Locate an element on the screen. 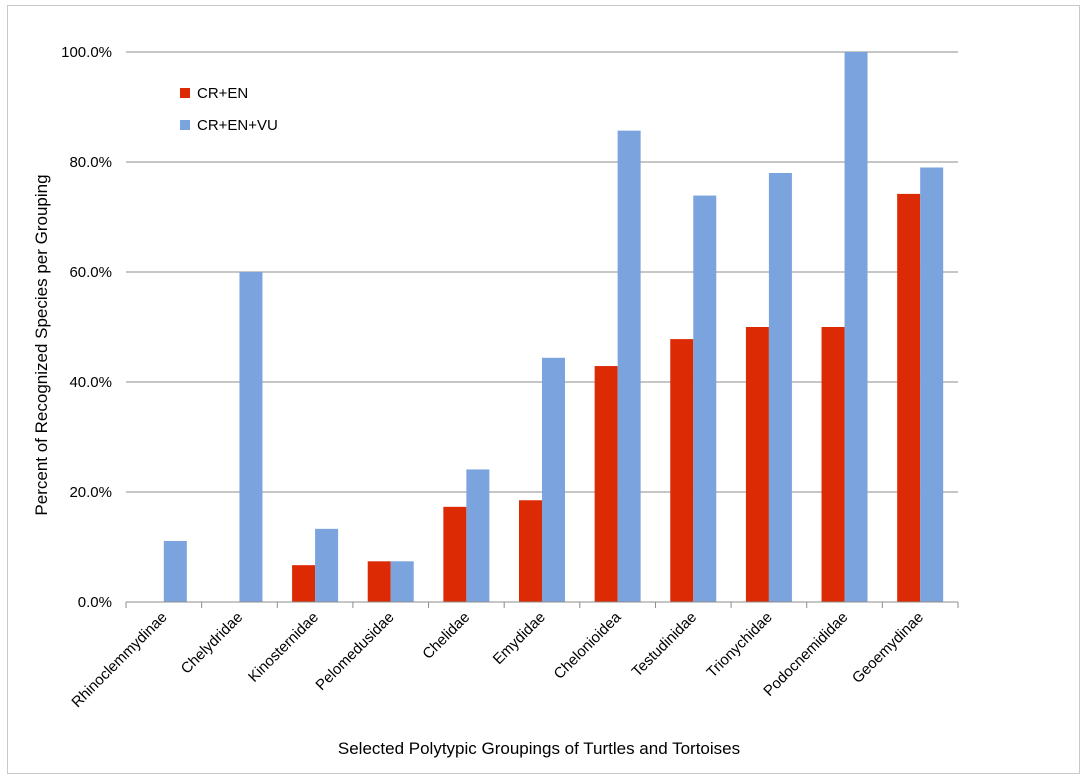 The height and width of the screenshot is (779, 1087). legend-label-cr-en-vu: CR+EN+VU is located at coordinates (237, 125).